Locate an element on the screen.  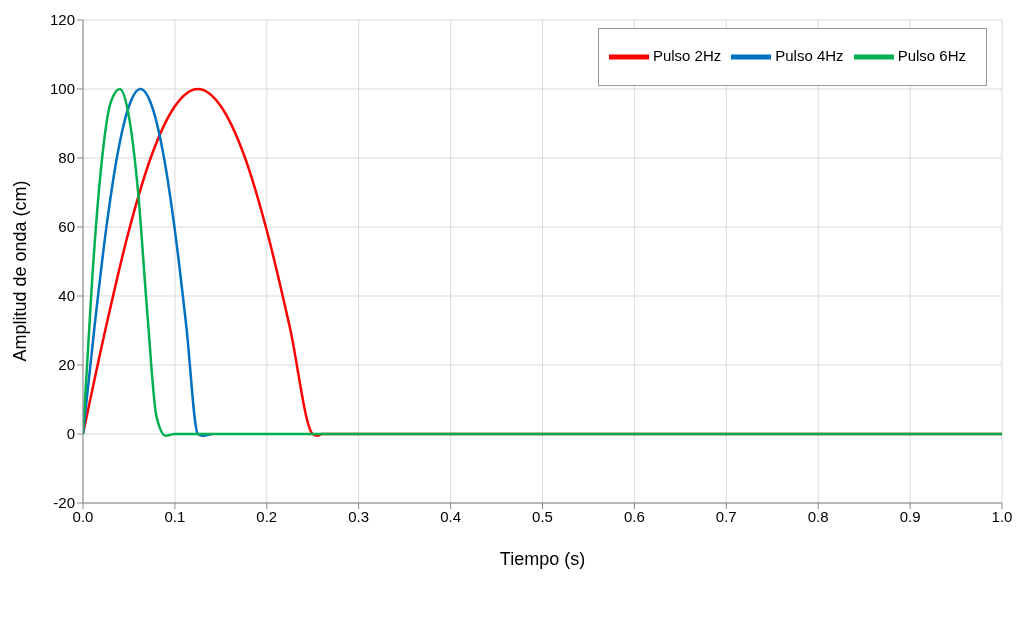
x-axis-title: Tiempo (s) is located at coordinates (542, 559).